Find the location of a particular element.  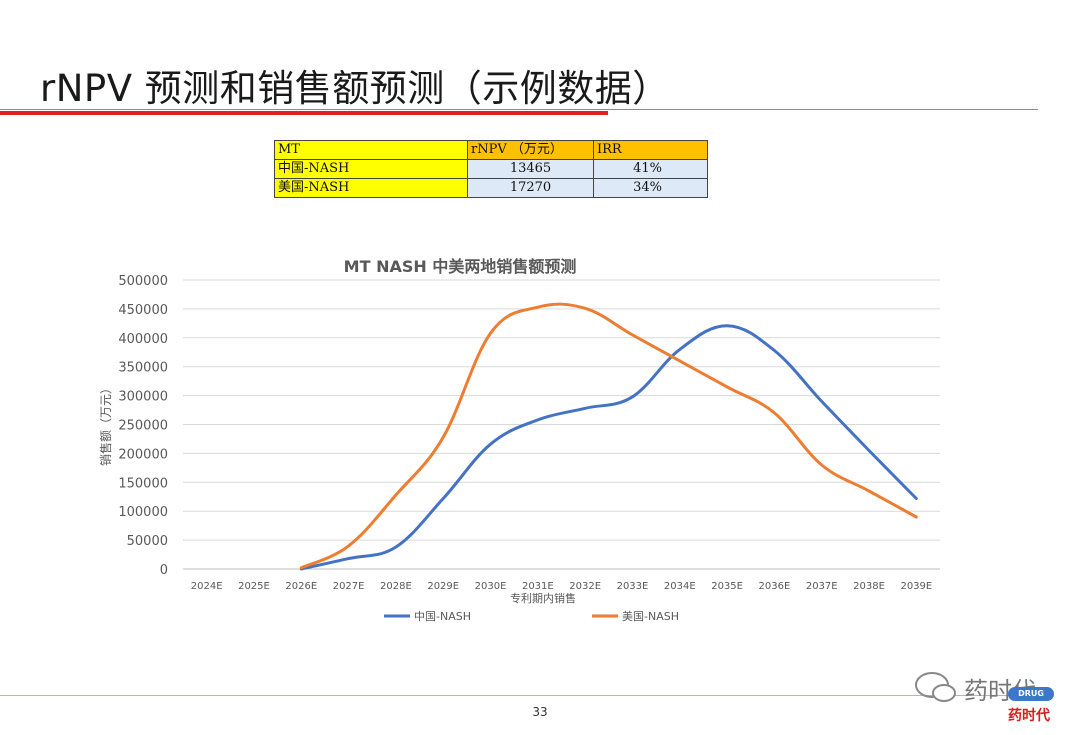

table-row: 美国-NASH 17270 34% is located at coordinates (491, 188).